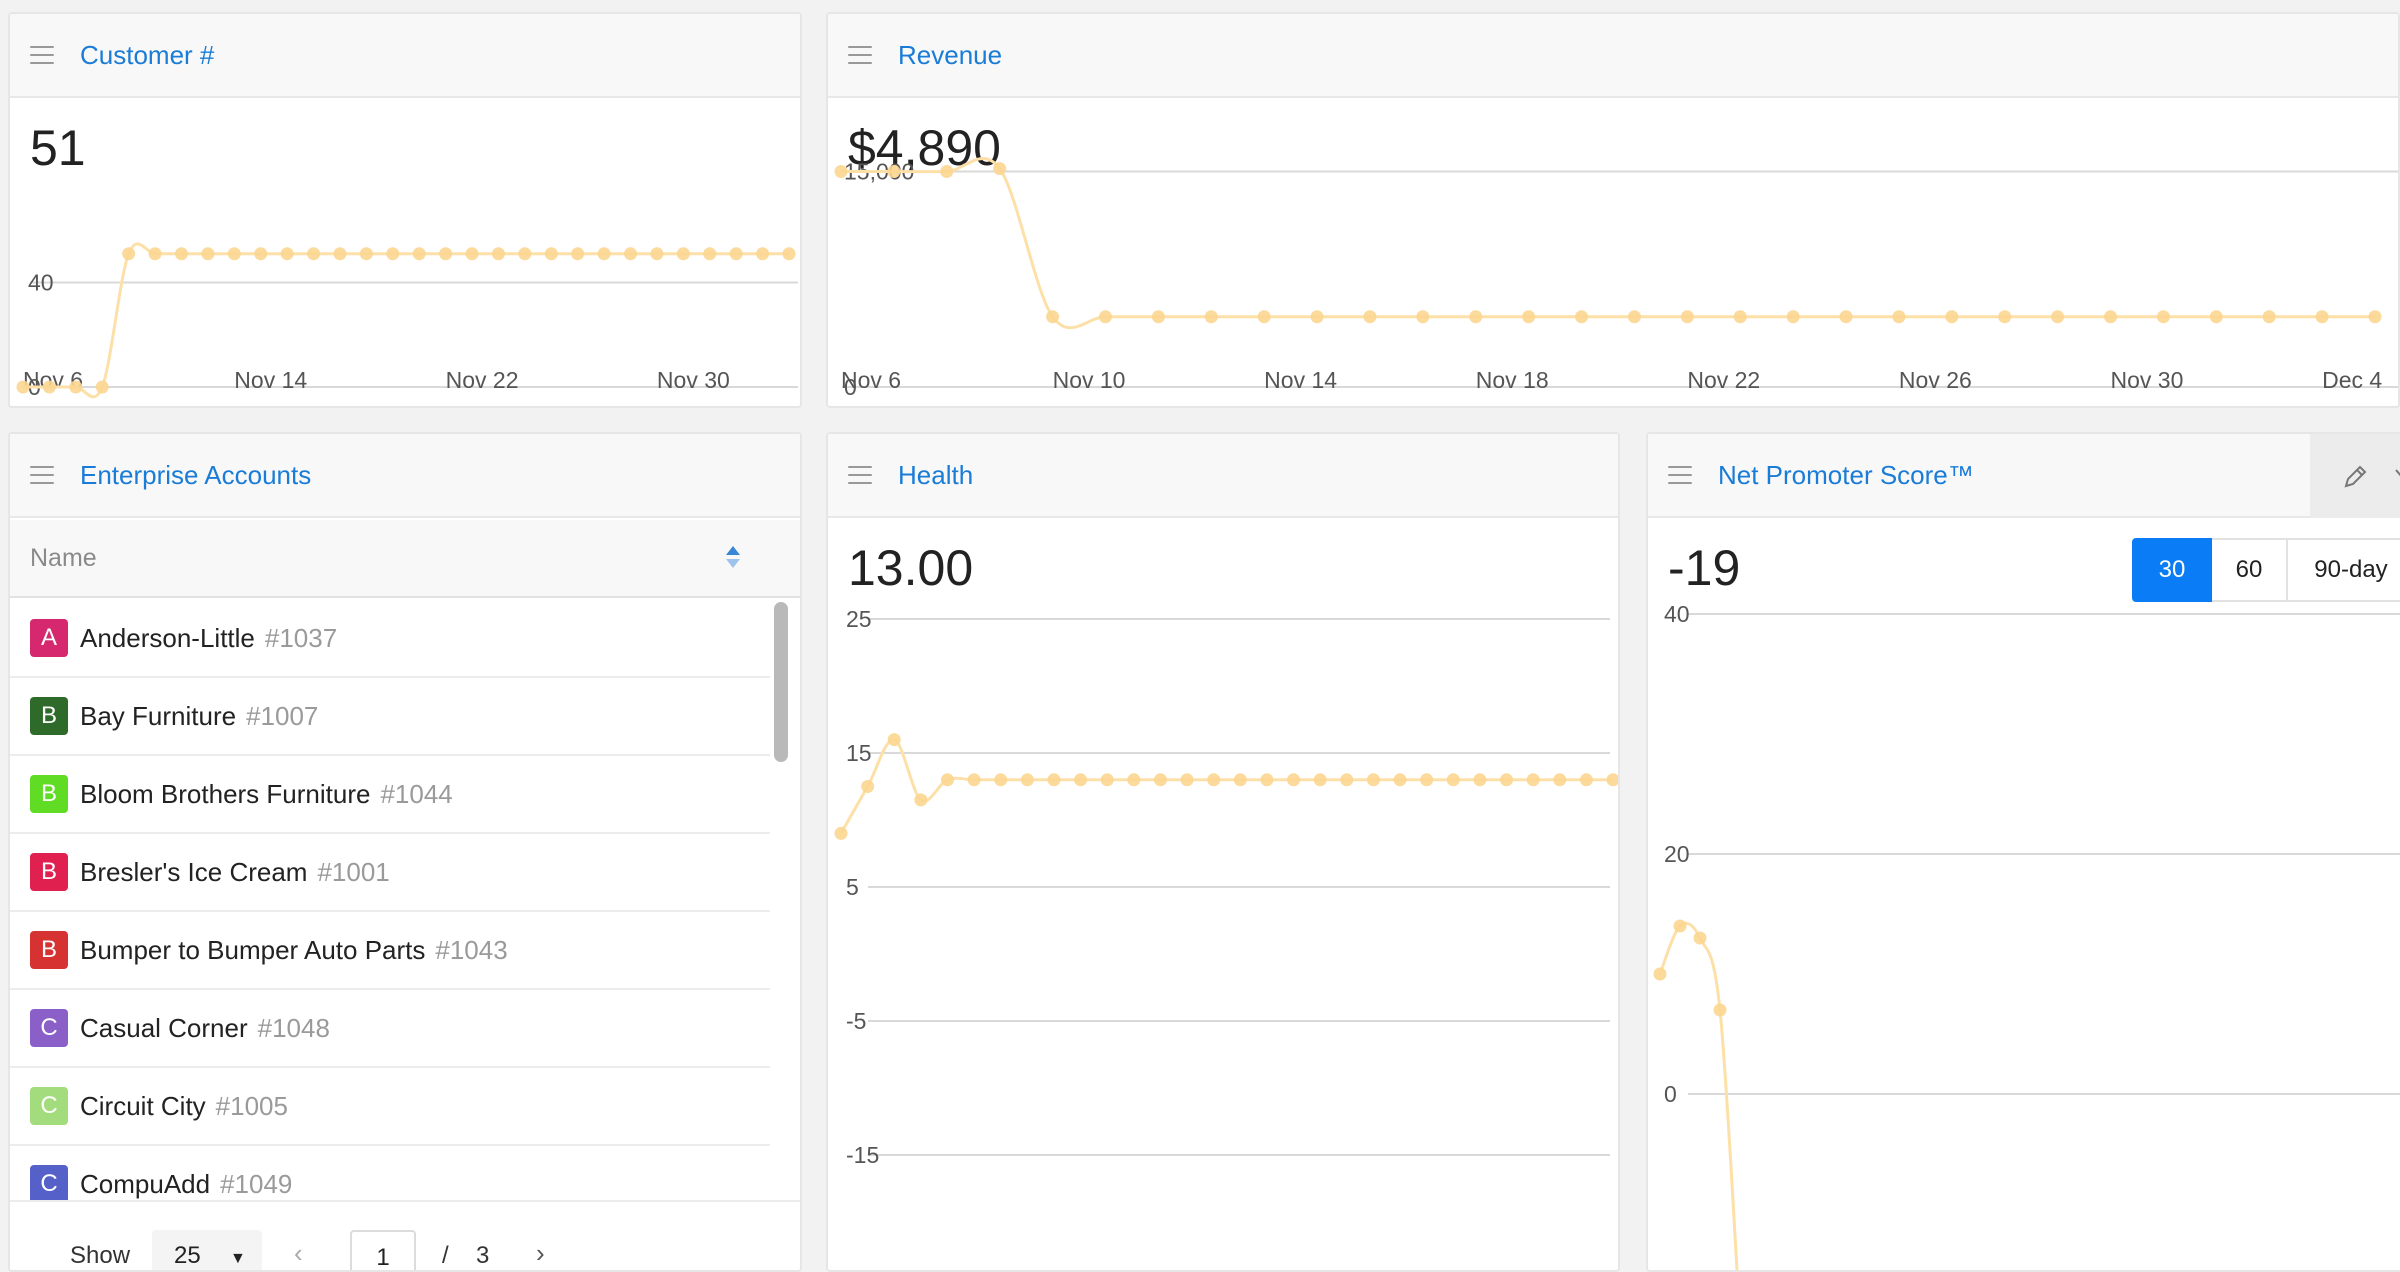  I want to click on account-name: Bresler's Ice Cream, so click(194, 871).